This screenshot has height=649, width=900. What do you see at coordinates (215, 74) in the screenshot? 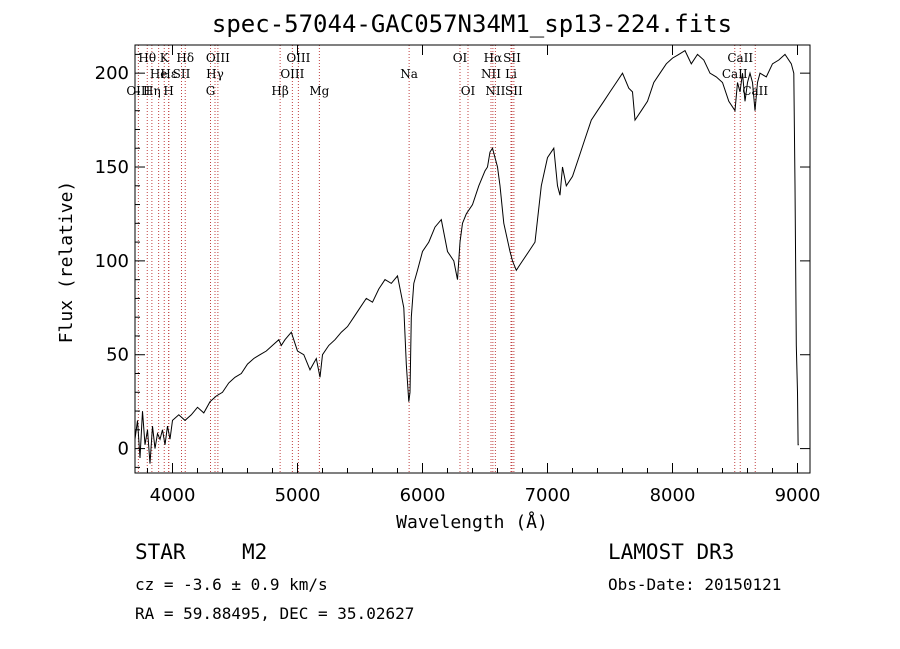
I see `spectral-line-label: Hγ` at bounding box center [215, 74].